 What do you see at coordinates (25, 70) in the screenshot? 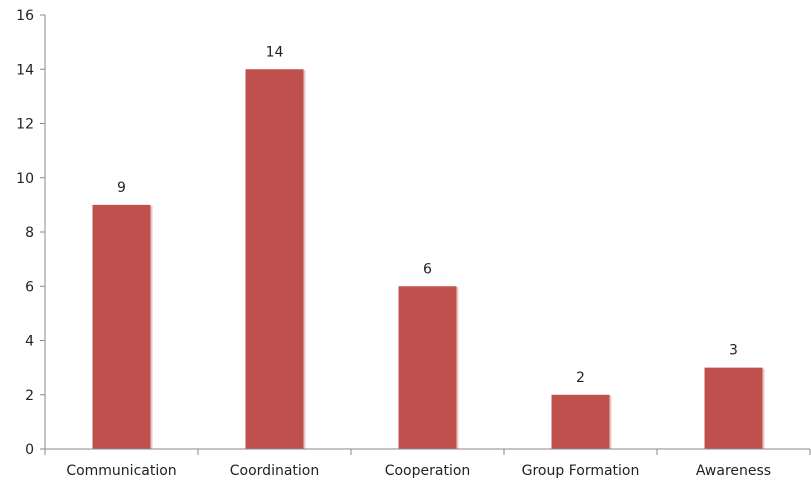
I see `y-tick-label: 14` at bounding box center [25, 70].